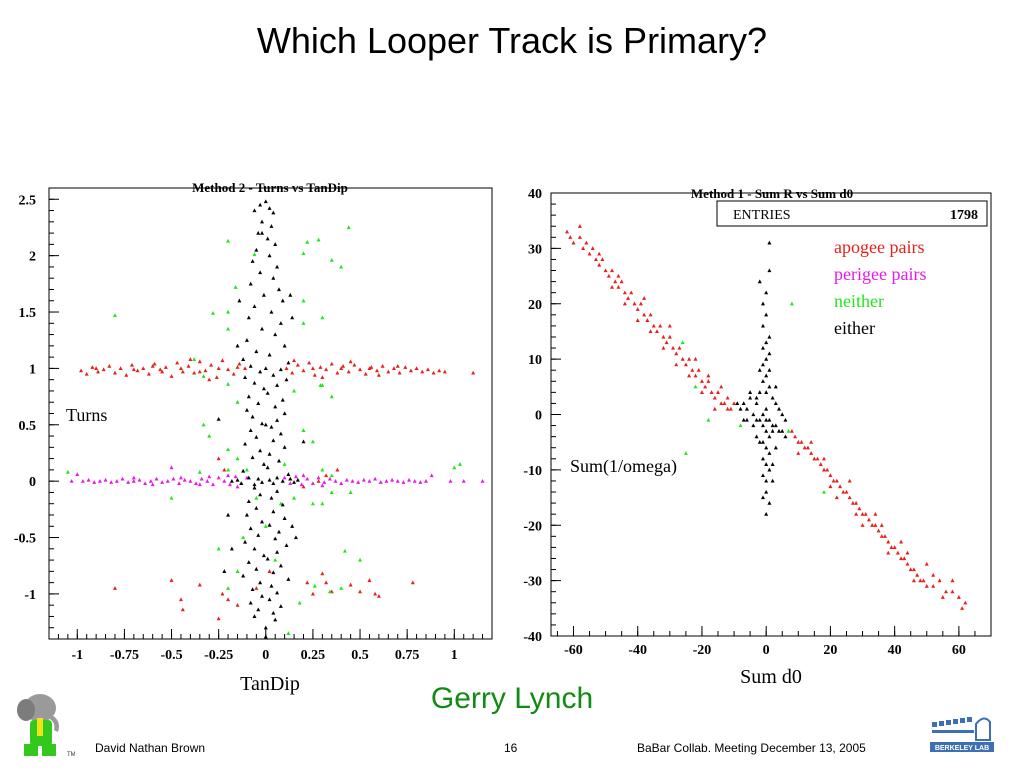  What do you see at coordinates (86, 415) in the screenshot?
I see `y-axis-label: Turns` at bounding box center [86, 415].